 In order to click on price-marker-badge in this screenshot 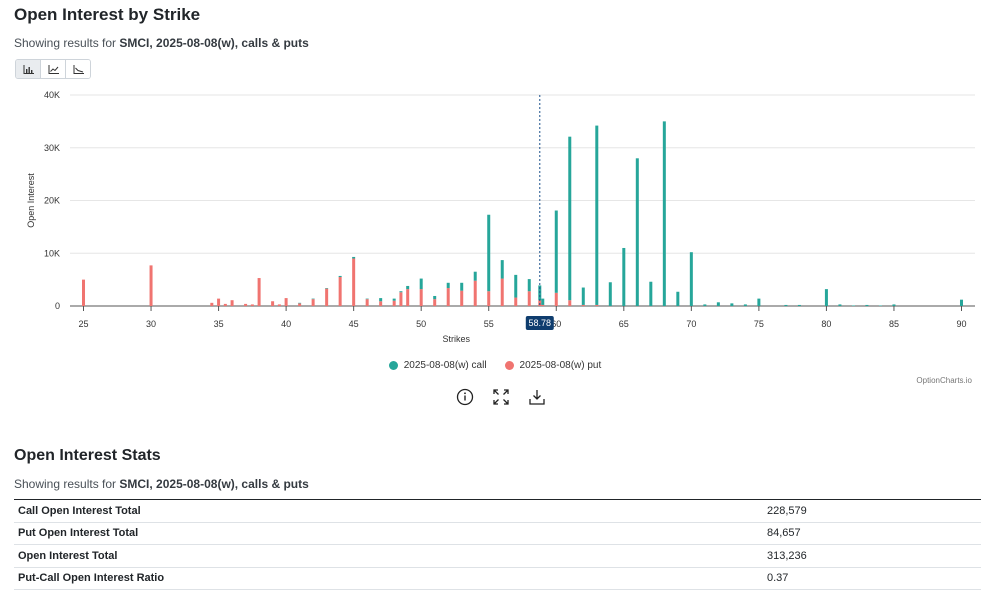, I will do `click(539, 323)`.